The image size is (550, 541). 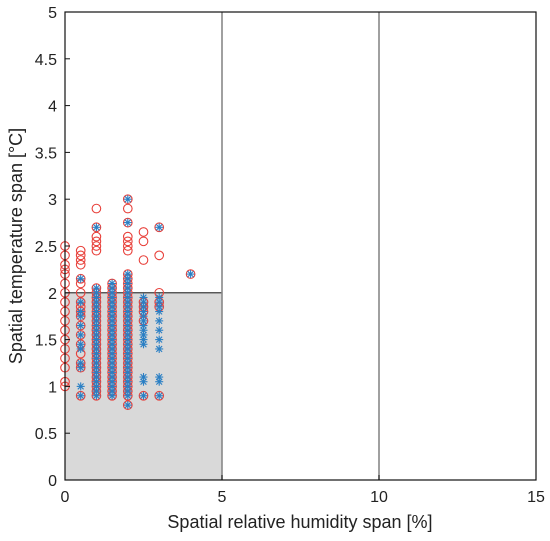 What do you see at coordinates (46, 434) in the screenshot?
I see `y-tick-label: 0.5` at bounding box center [46, 434].